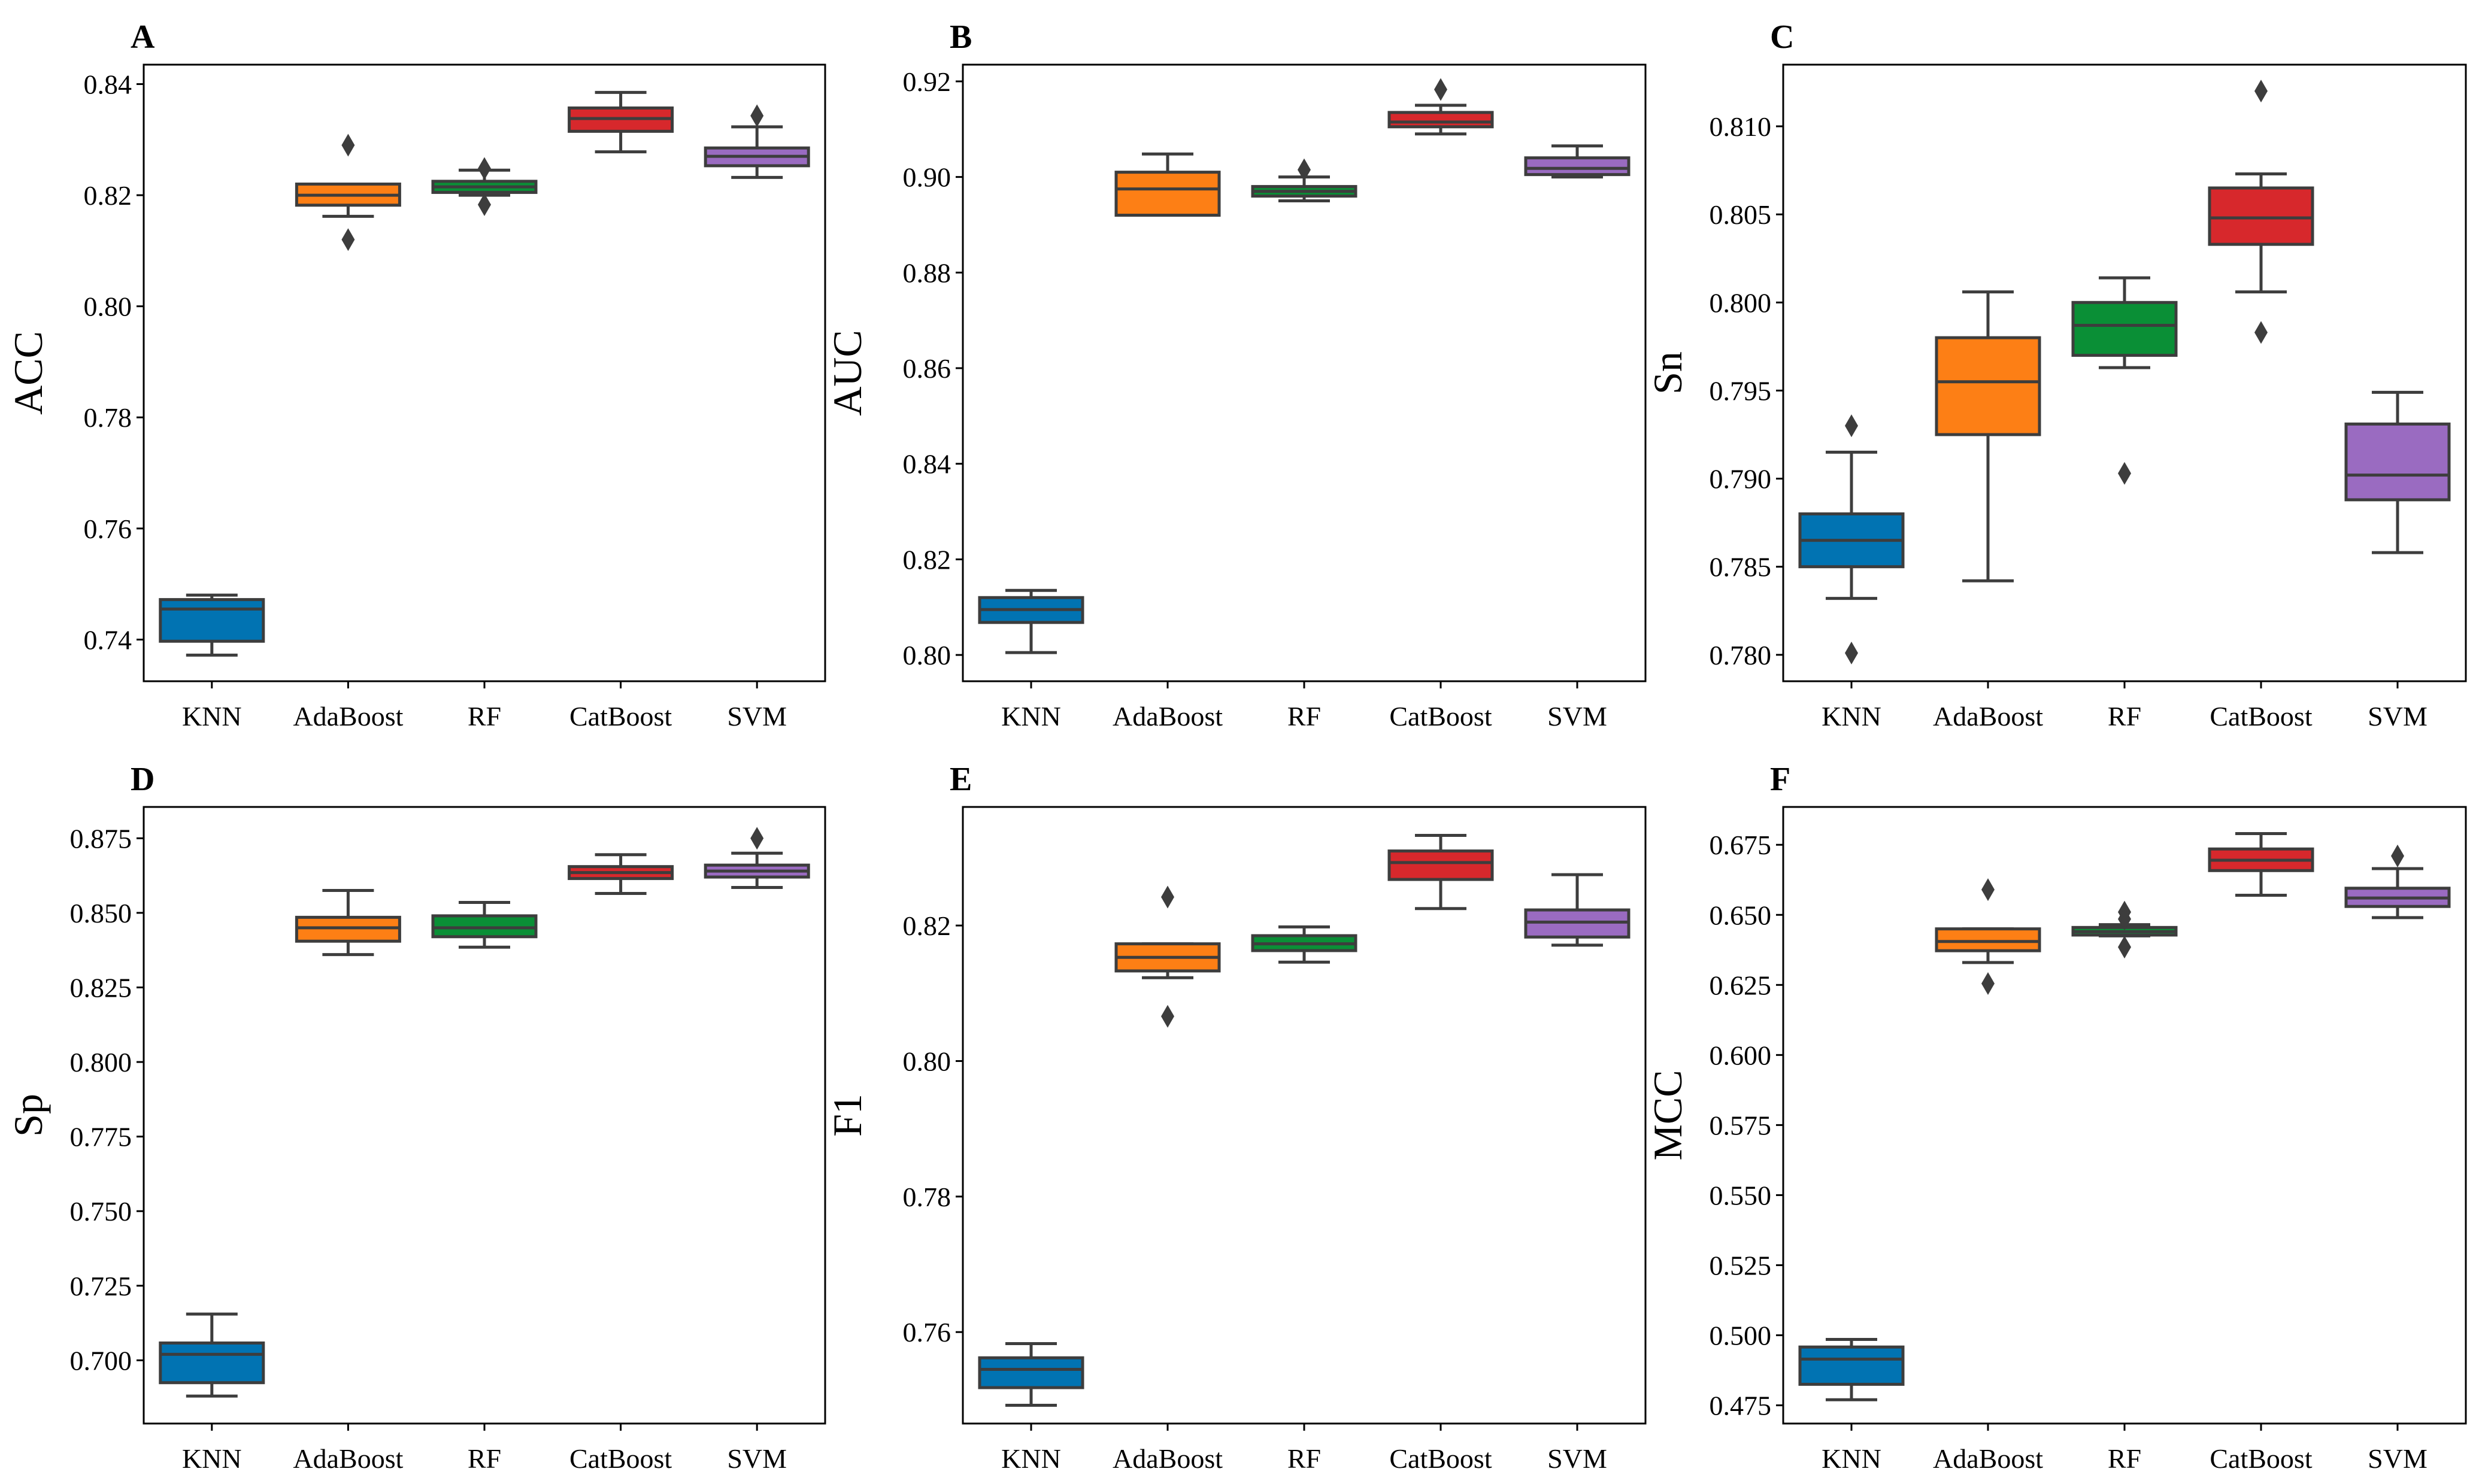  What do you see at coordinates (927, 81) in the screenshot?
I see `y-tick-label: 0.92` at bounding box center [927, 81].